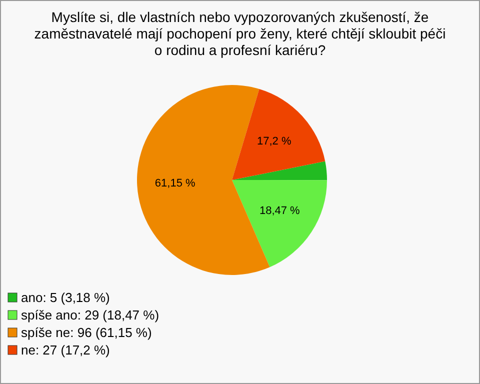  Describe the element at coordinates (240, 33) in the screenshot. I see `chart-title: Myslíte si, dle vlastních nebo vypozorovaných zkušeností, že zaměstnavatelé mají pochopení pro ženy, které chtějí skloubit péči o rodinu a profesní kariéru?` at that location.